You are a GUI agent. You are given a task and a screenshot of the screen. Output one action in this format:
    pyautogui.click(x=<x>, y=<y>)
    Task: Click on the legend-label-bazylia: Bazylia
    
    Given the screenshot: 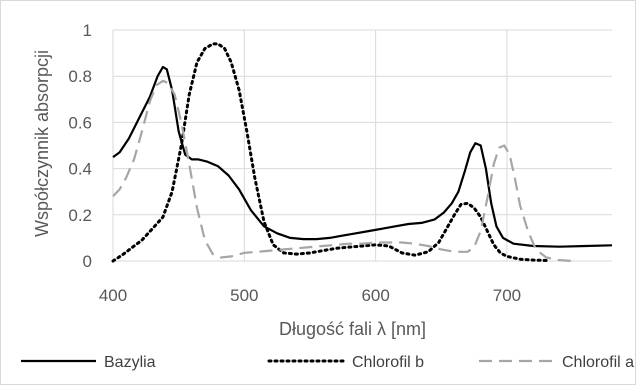 What is the action you would take?
    pyautogui.click(x=130, y=362)
    